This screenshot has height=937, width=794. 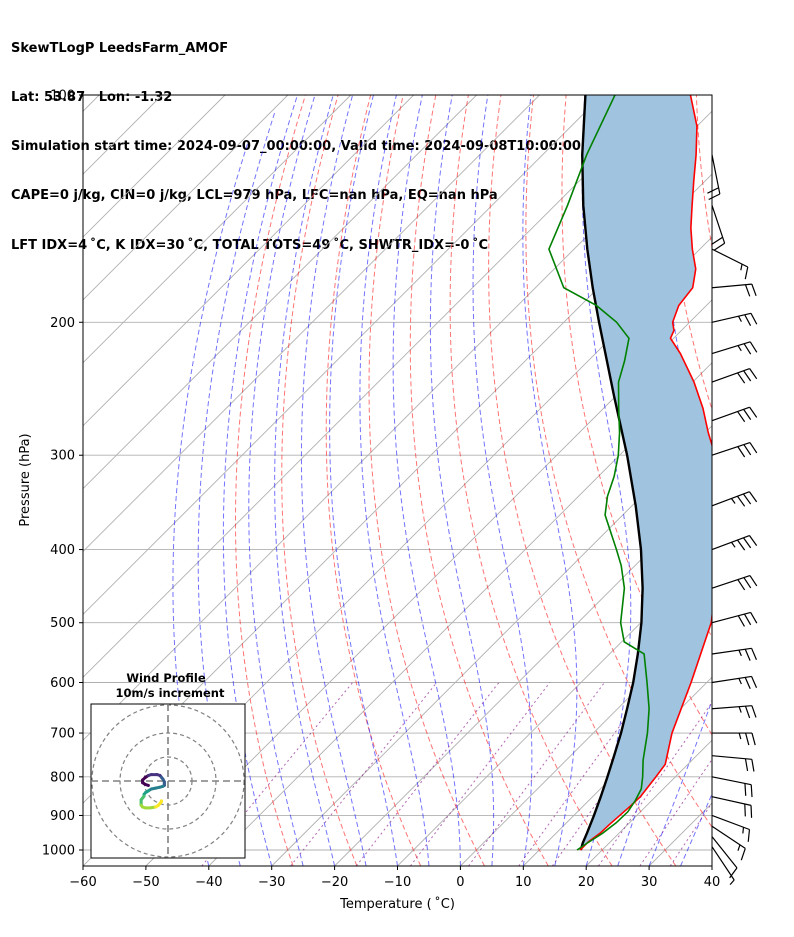 What do you see at coordinates (397, 904) in the screenshot?
I see `x-axis-label: Temperature ( ˚C)` at bounding box center [397, 904].